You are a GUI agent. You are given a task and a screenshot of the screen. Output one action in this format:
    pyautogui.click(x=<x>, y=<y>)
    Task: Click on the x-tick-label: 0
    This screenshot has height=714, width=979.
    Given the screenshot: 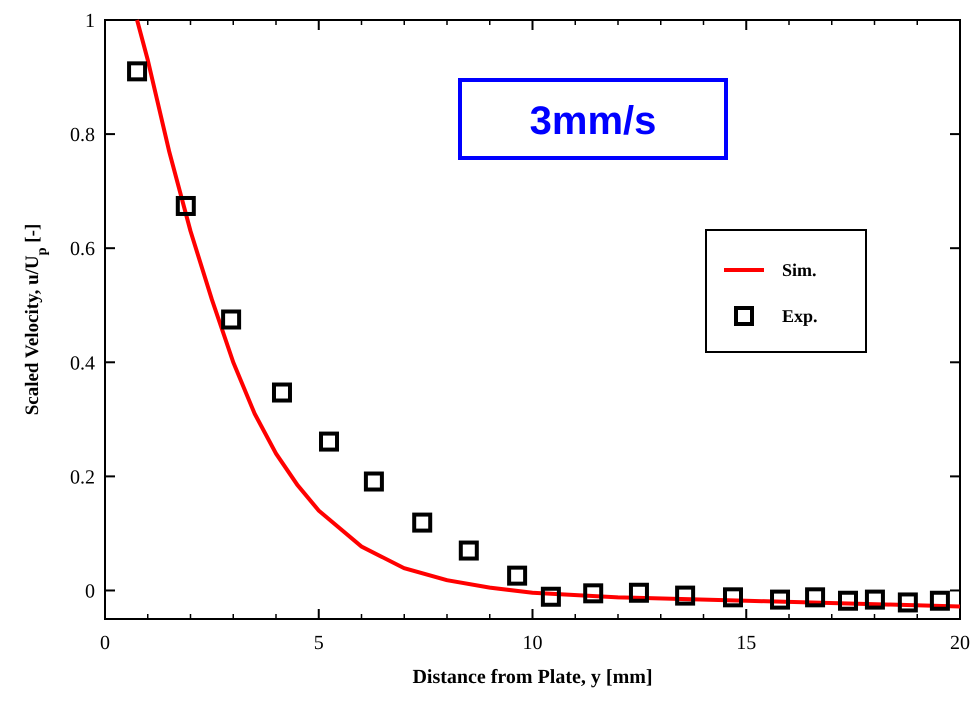 What is the action you would take?
    pyautogui.click(x=105, y=643)
    